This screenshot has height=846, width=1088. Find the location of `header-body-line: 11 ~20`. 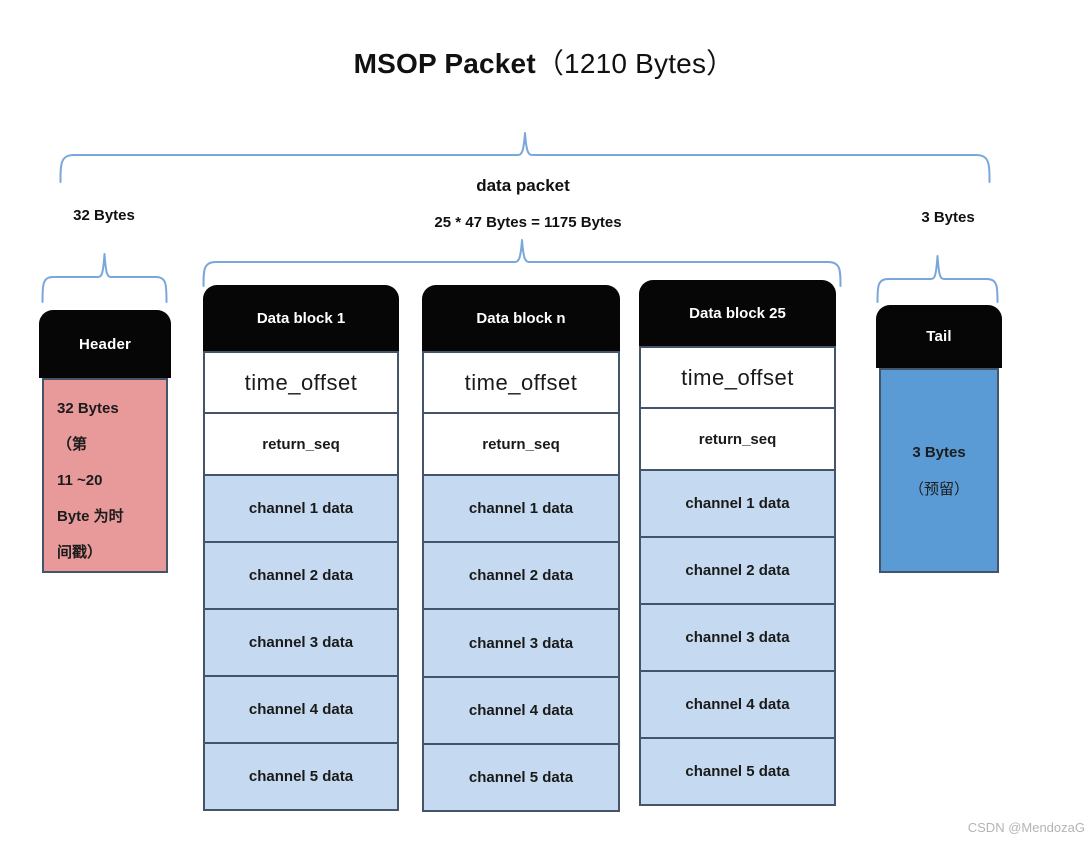

header-body-line: 11 ~20 is located at coordinates (80, 480).